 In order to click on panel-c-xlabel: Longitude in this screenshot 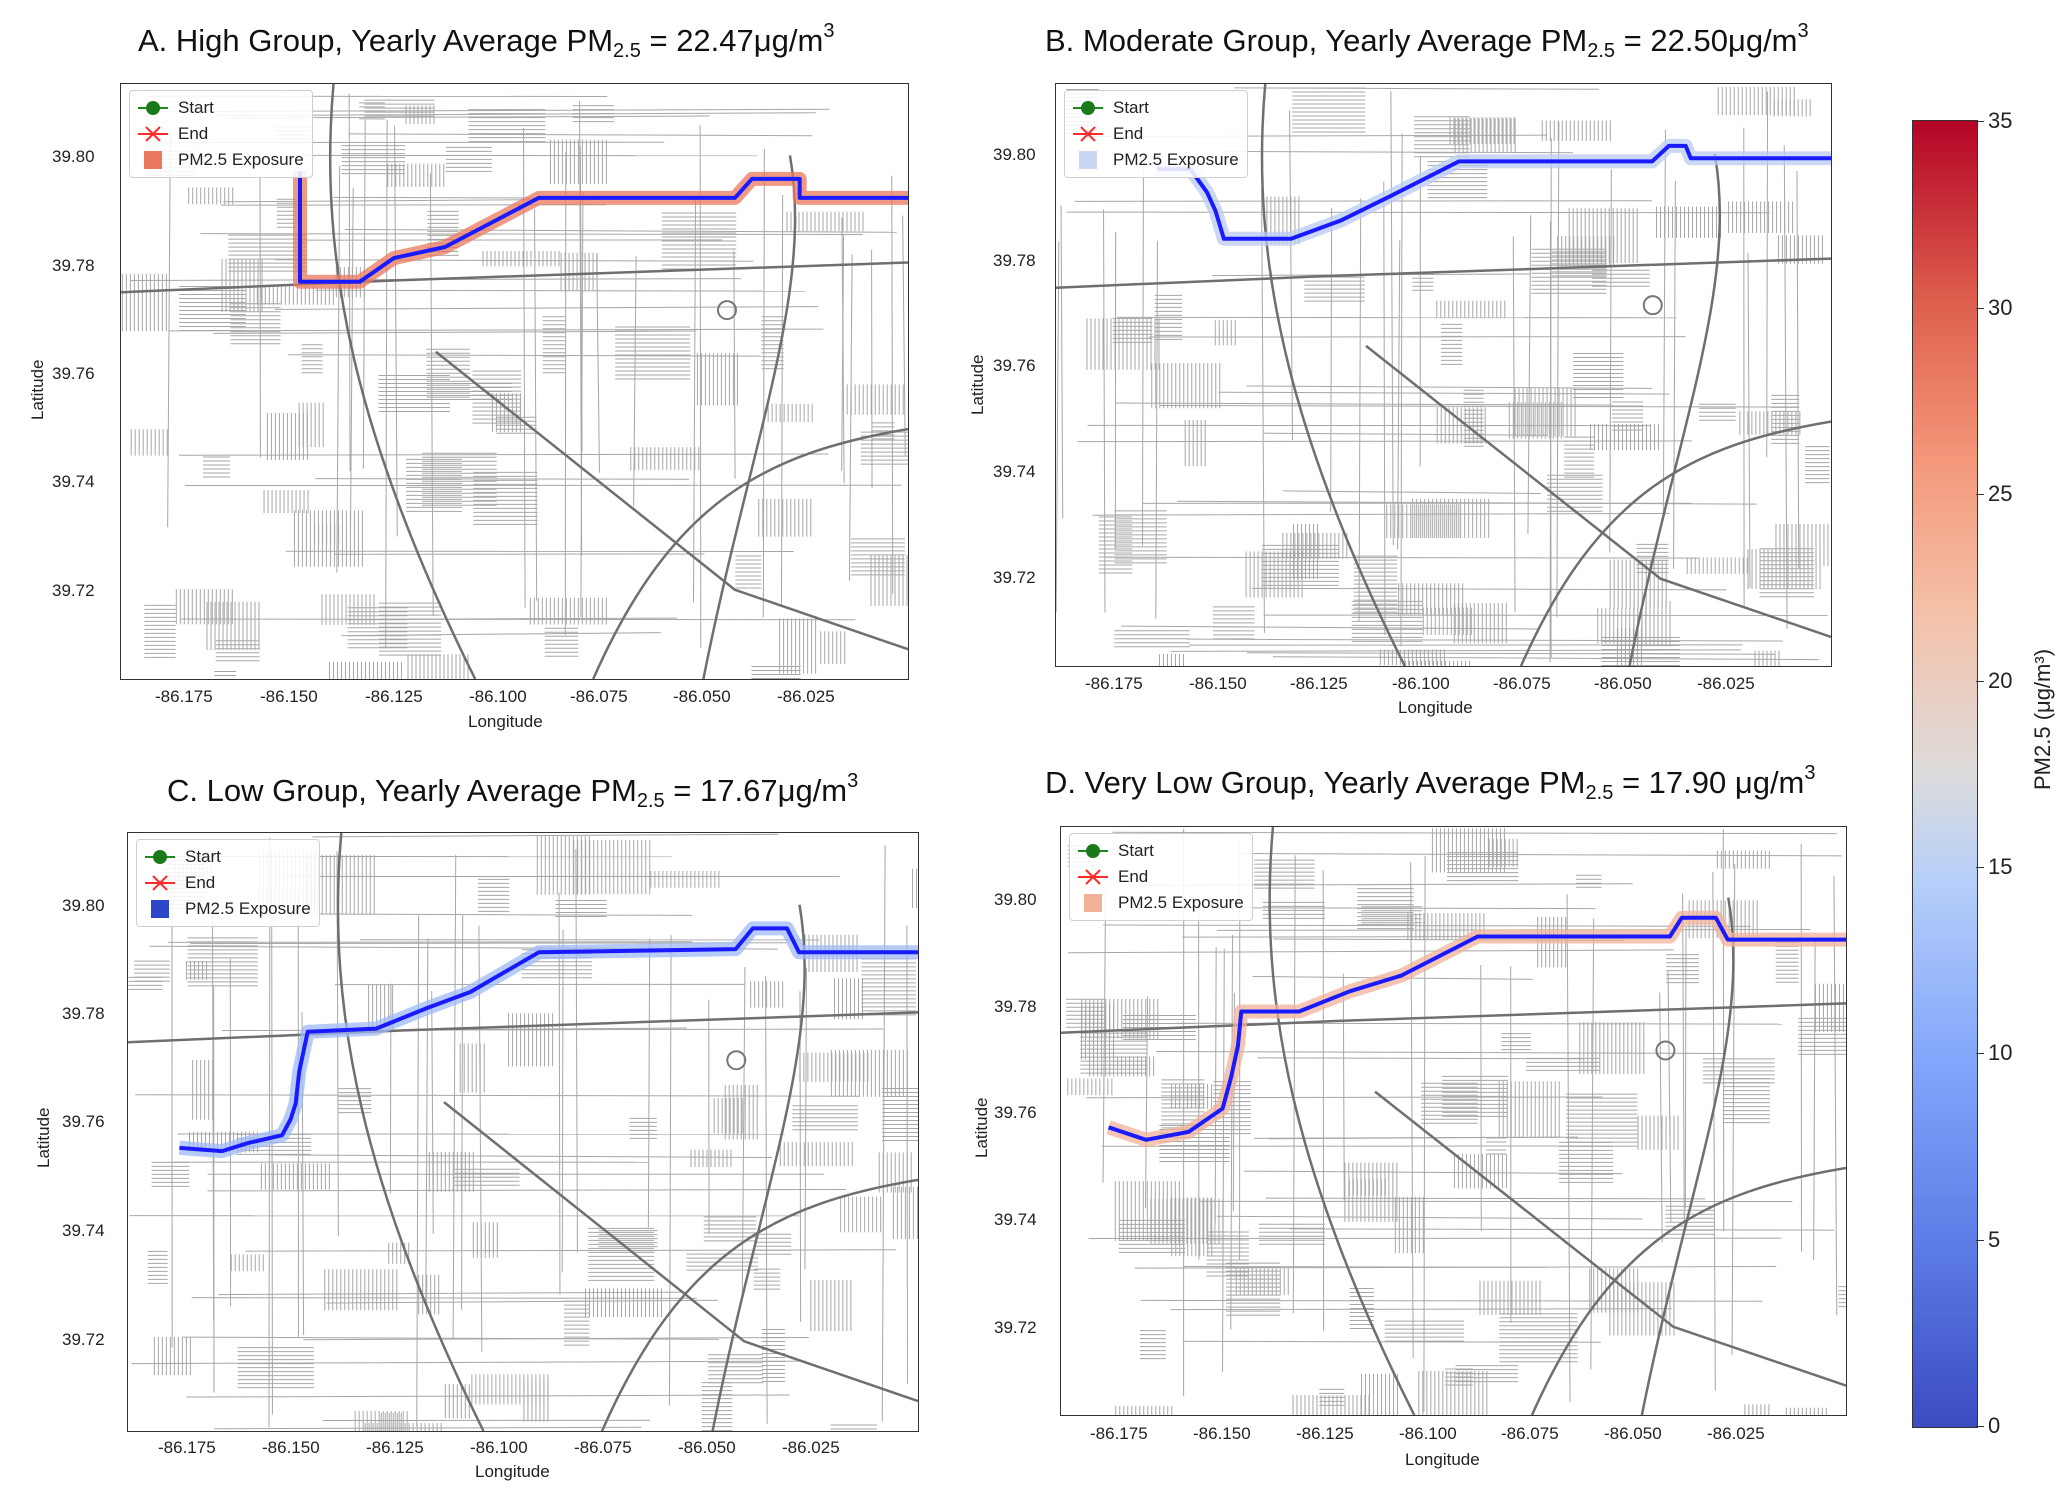, I will do `click(512, 1471)`.